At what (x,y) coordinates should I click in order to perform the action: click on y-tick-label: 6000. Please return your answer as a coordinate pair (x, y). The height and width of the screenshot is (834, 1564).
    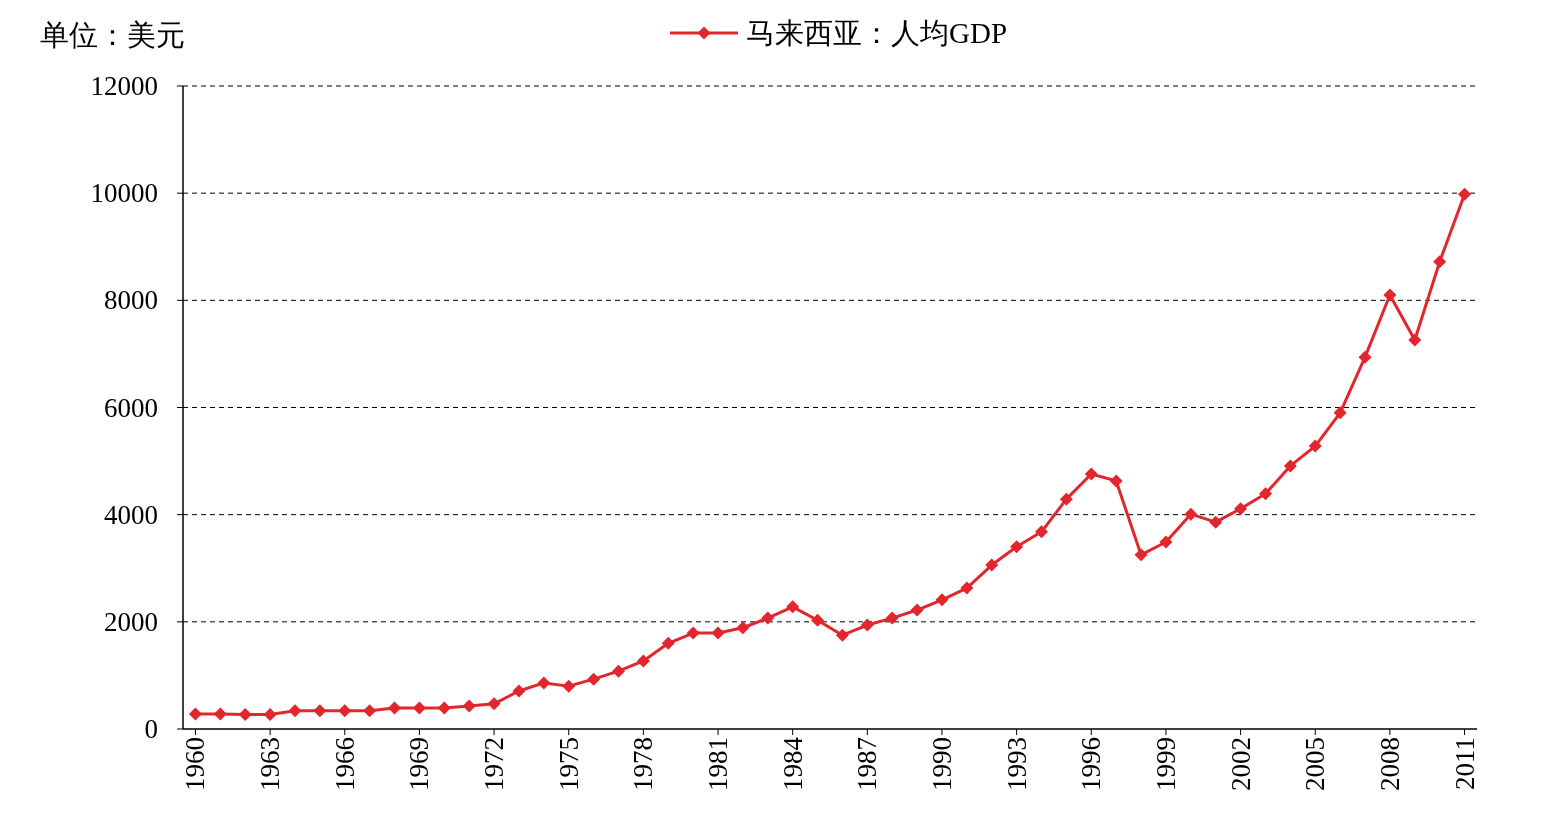
    Looking at the image, I should click on (131, 407).